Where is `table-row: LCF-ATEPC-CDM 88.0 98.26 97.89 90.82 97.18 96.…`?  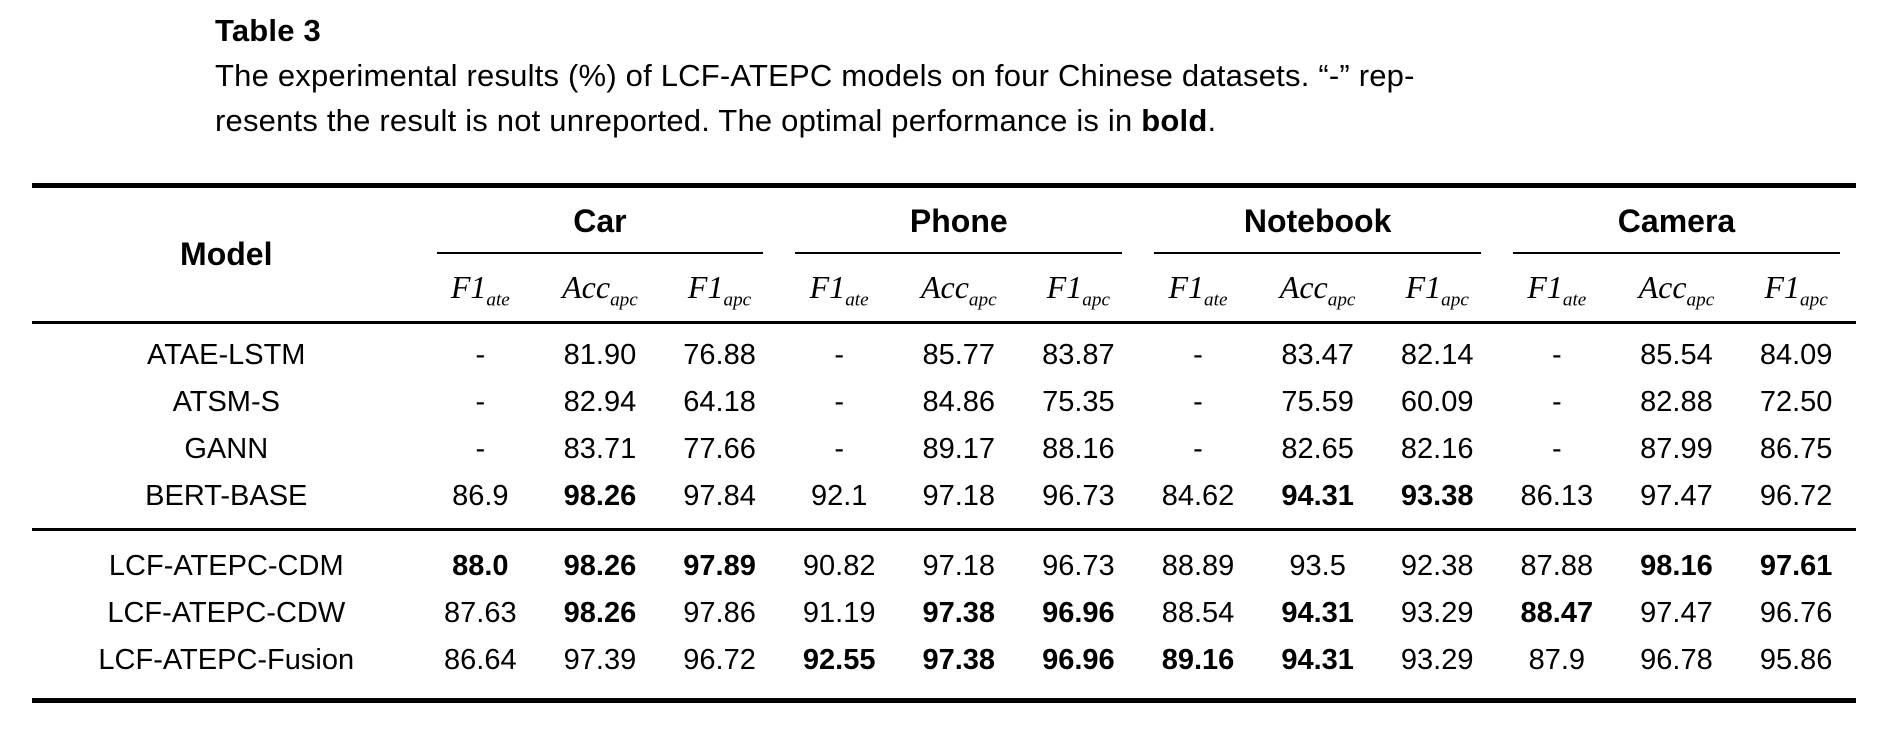 table-row: LCF-ATEPC-CDM 88.0 98.26 97.89 90.82 97.18 96.… is located at coordinates (944, 560).